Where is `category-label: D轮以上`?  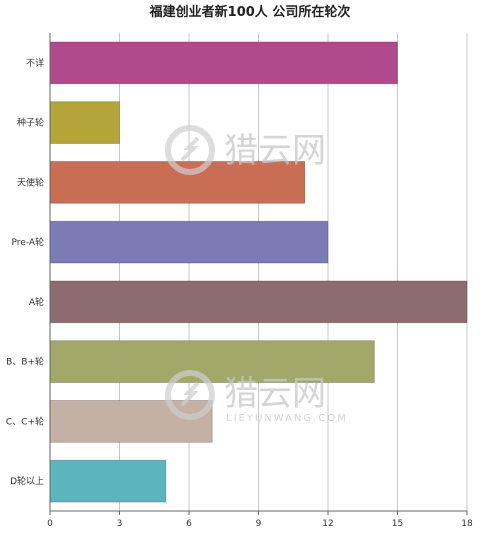 category-label: D轮以上 is located at coordinates (27, 481).